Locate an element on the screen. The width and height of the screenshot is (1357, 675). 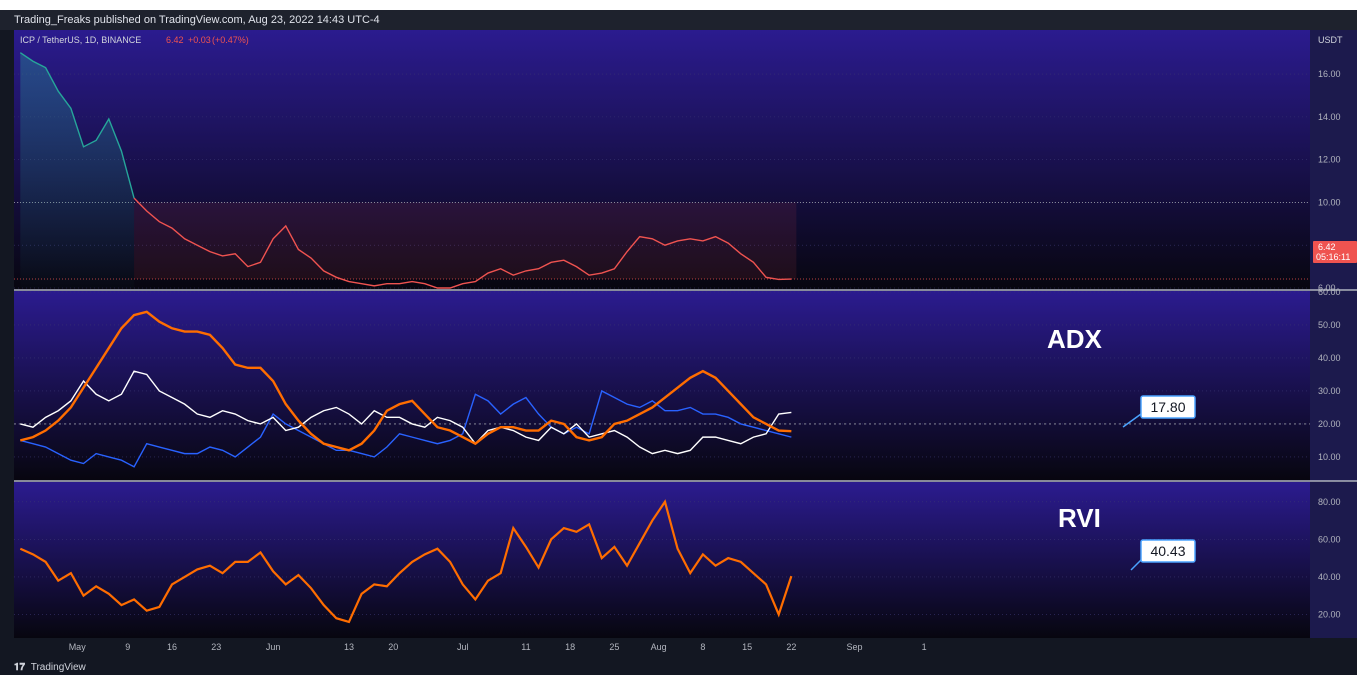
time-tick-label: 20 is located at coordinates (393, 647).